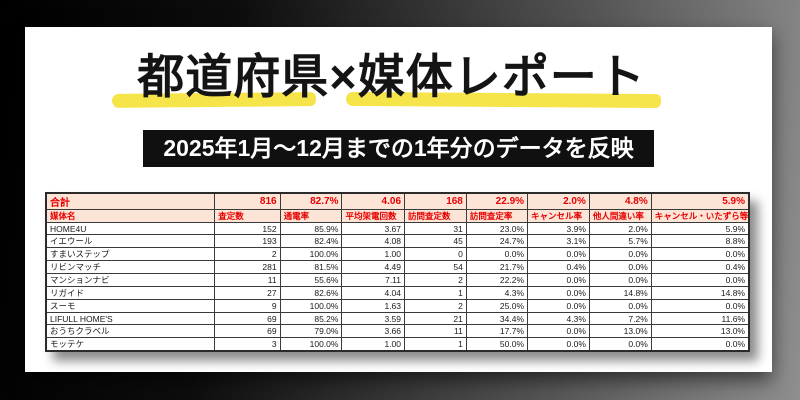  What do you see at coordinates (435, 254) in the screenshot?
I see `value-cell-2-3: 0` at bounding box center [435, 254].